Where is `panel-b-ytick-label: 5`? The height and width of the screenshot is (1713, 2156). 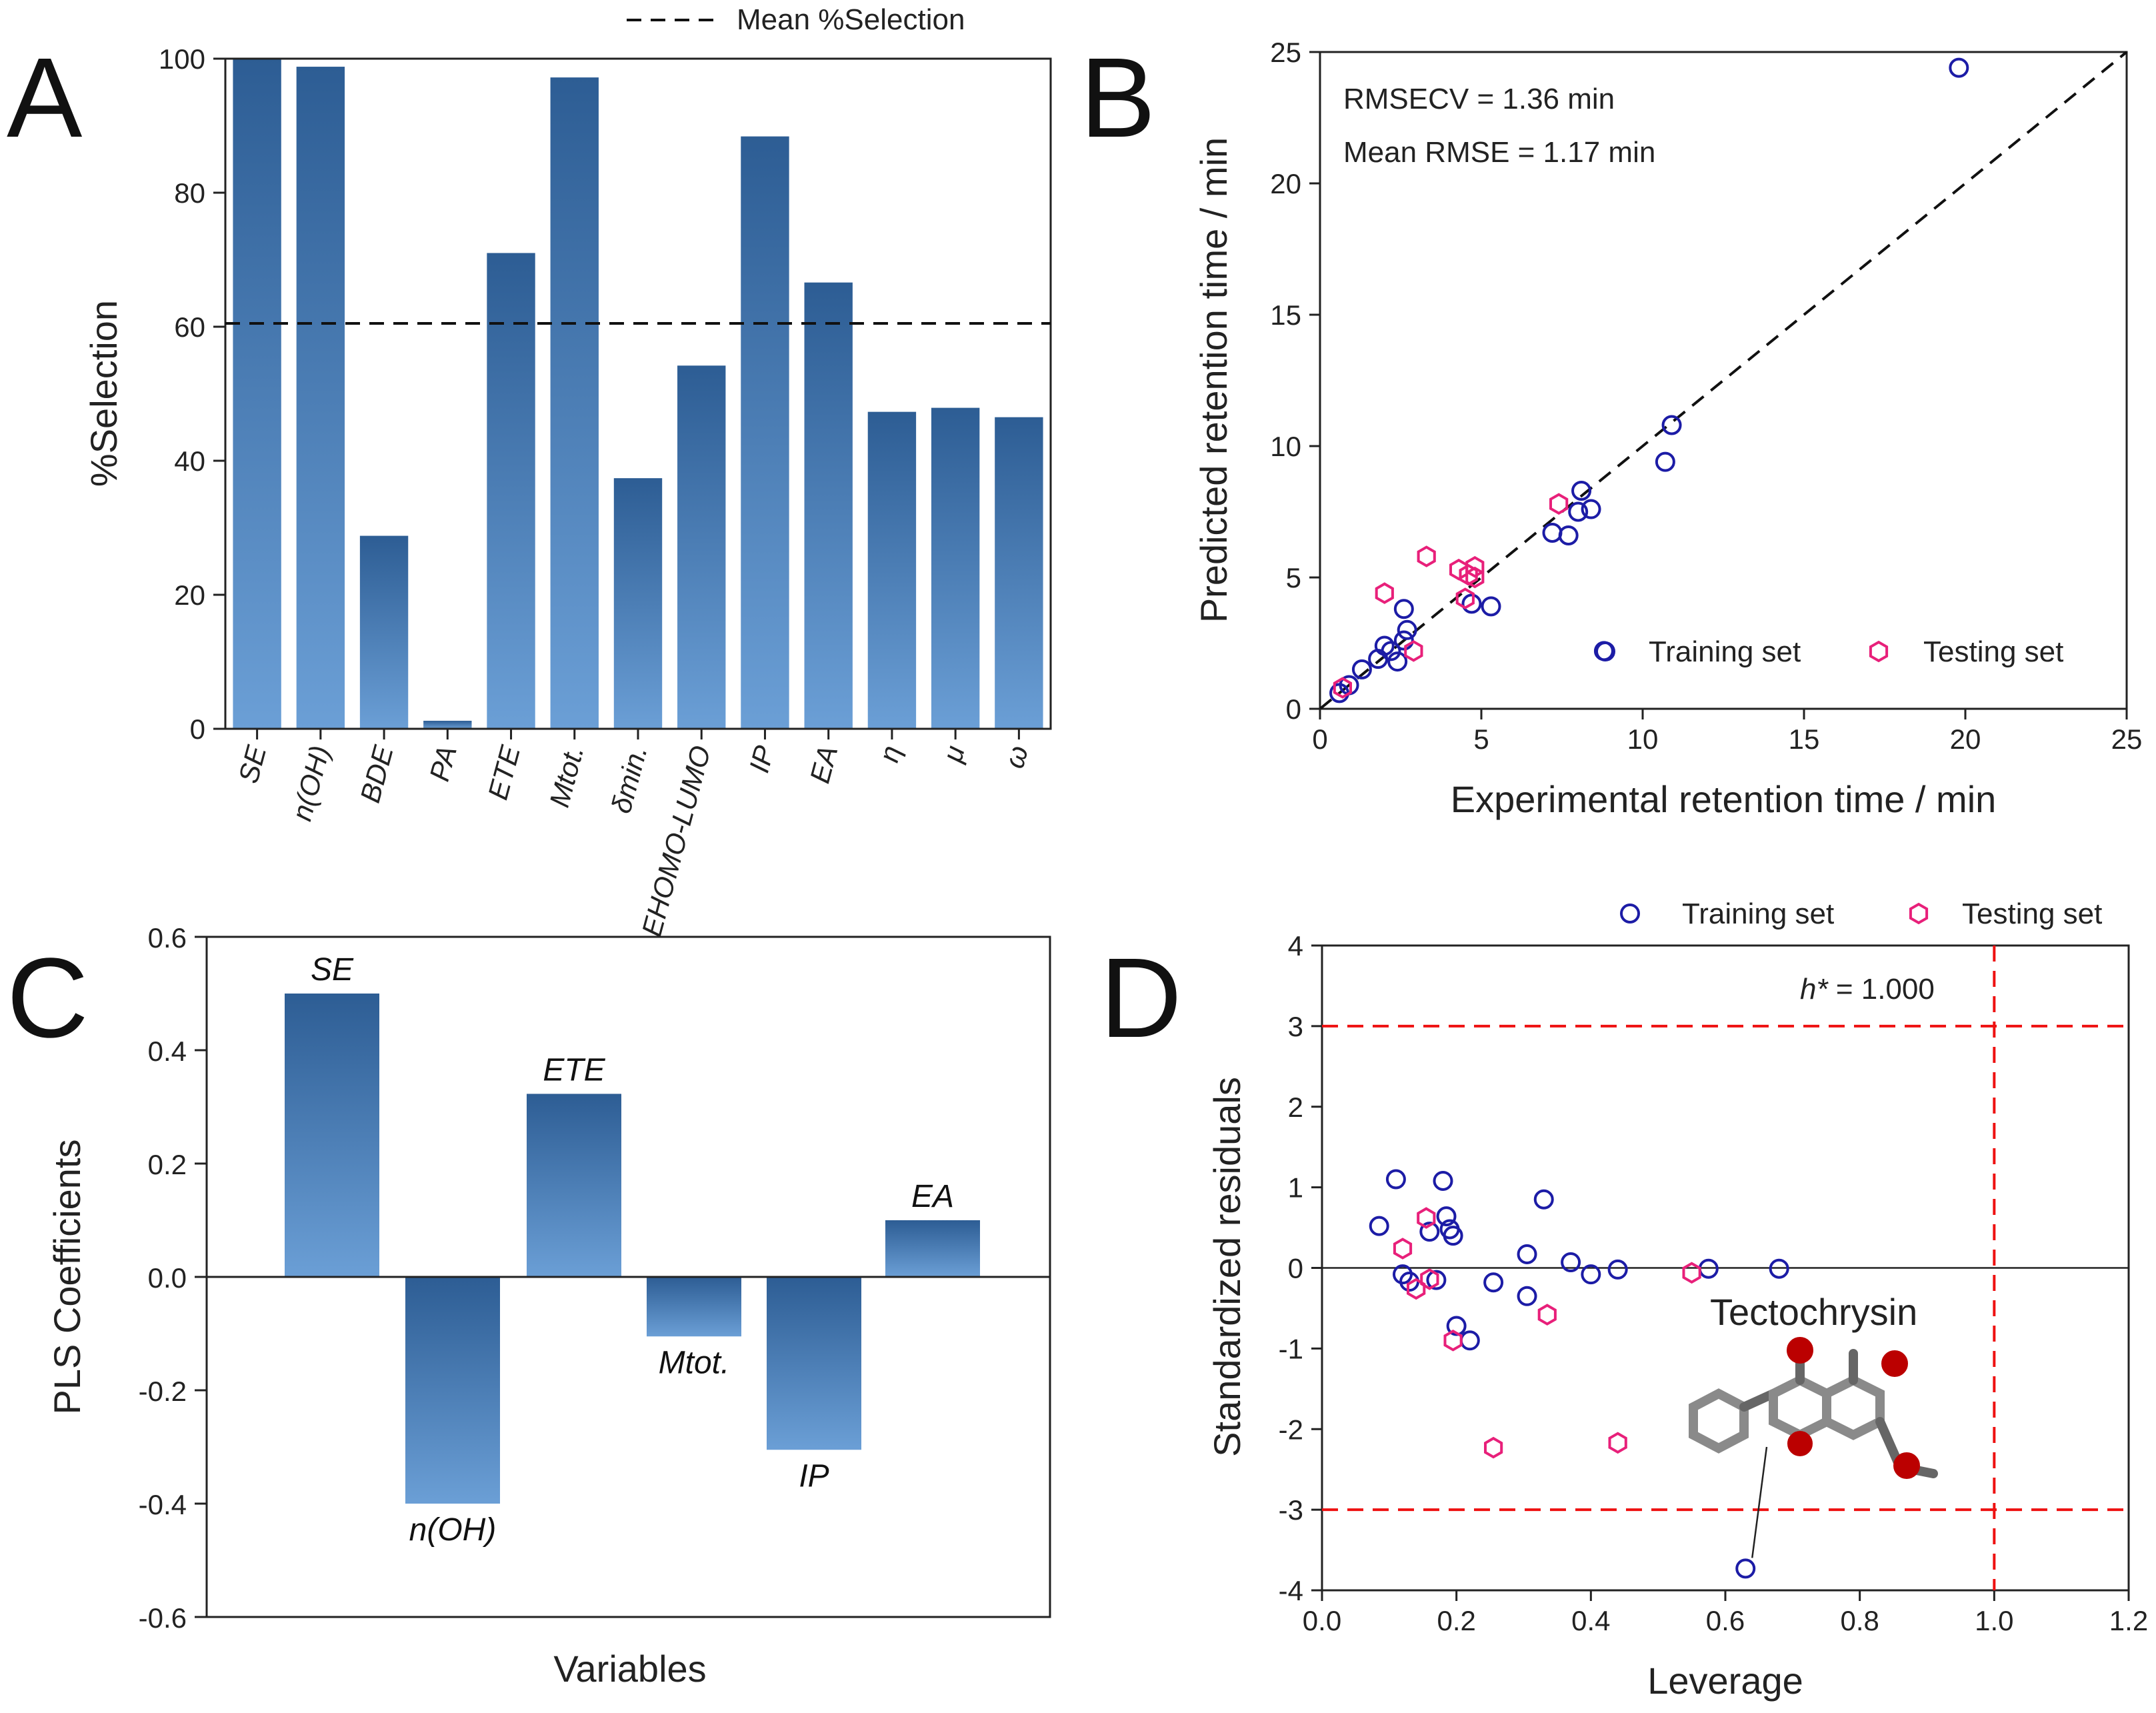 panel-b-ytick-label: 5 is located at coordinates (1293, 577).